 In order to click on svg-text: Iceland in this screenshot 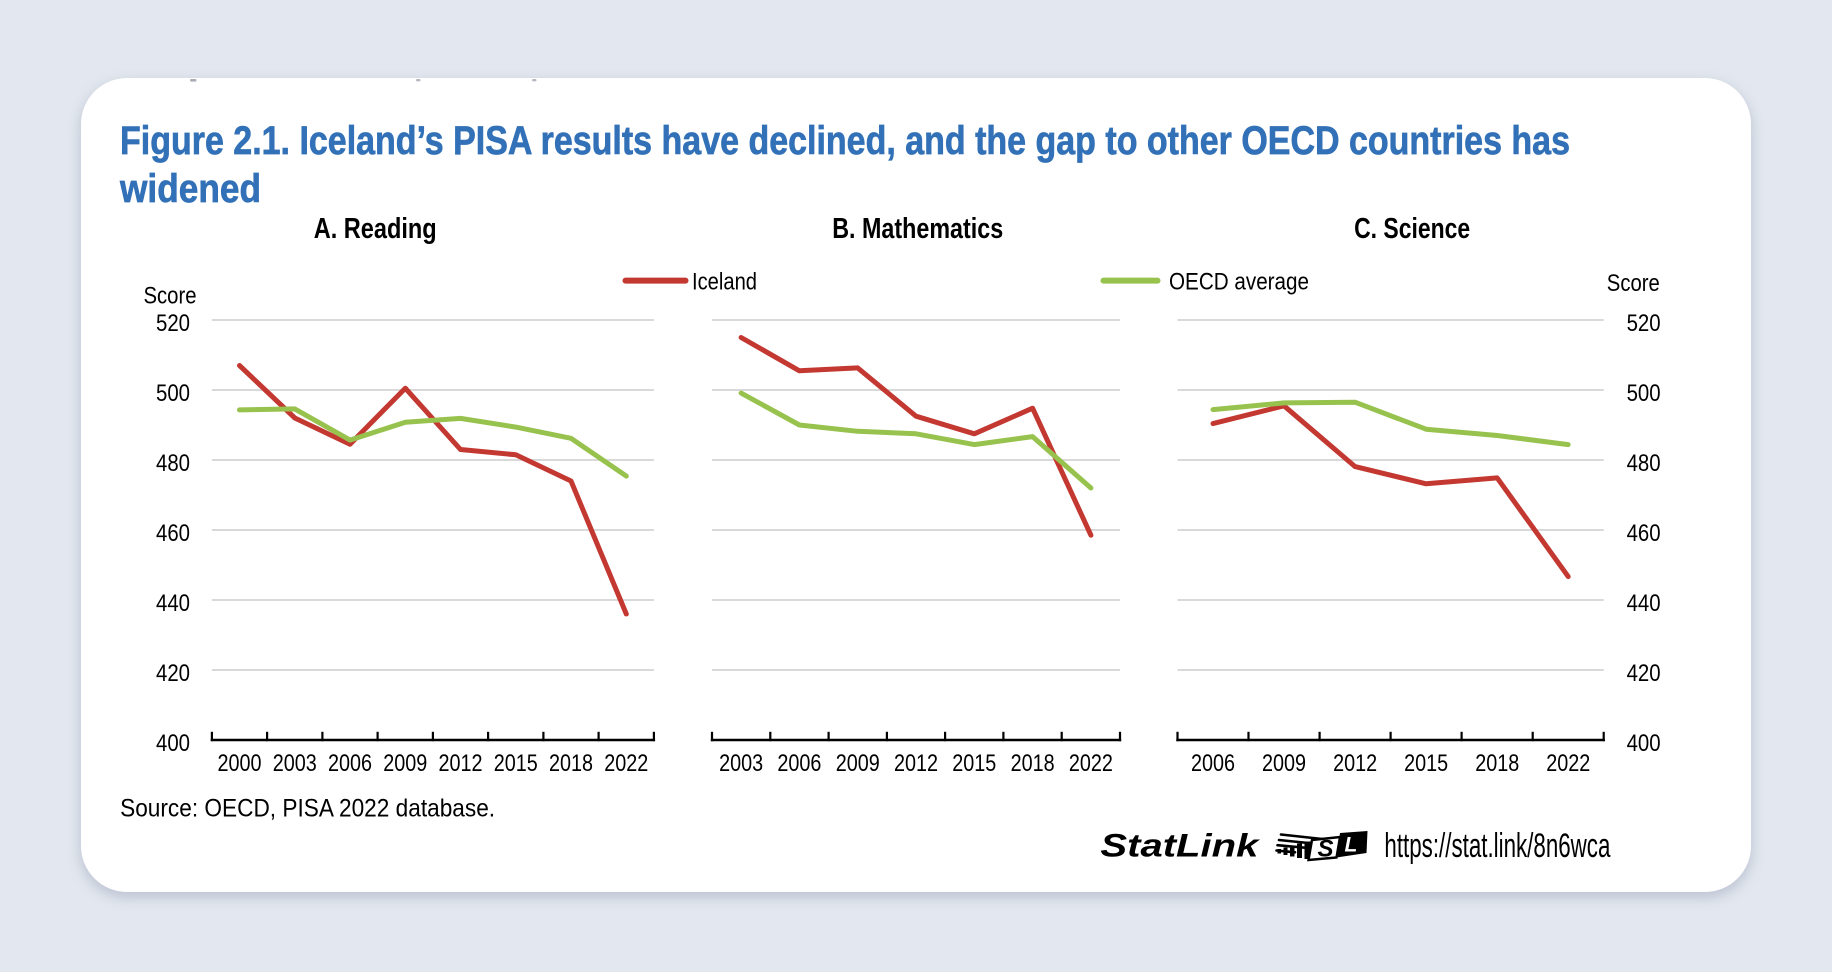, I will do `click(724, 281)`.